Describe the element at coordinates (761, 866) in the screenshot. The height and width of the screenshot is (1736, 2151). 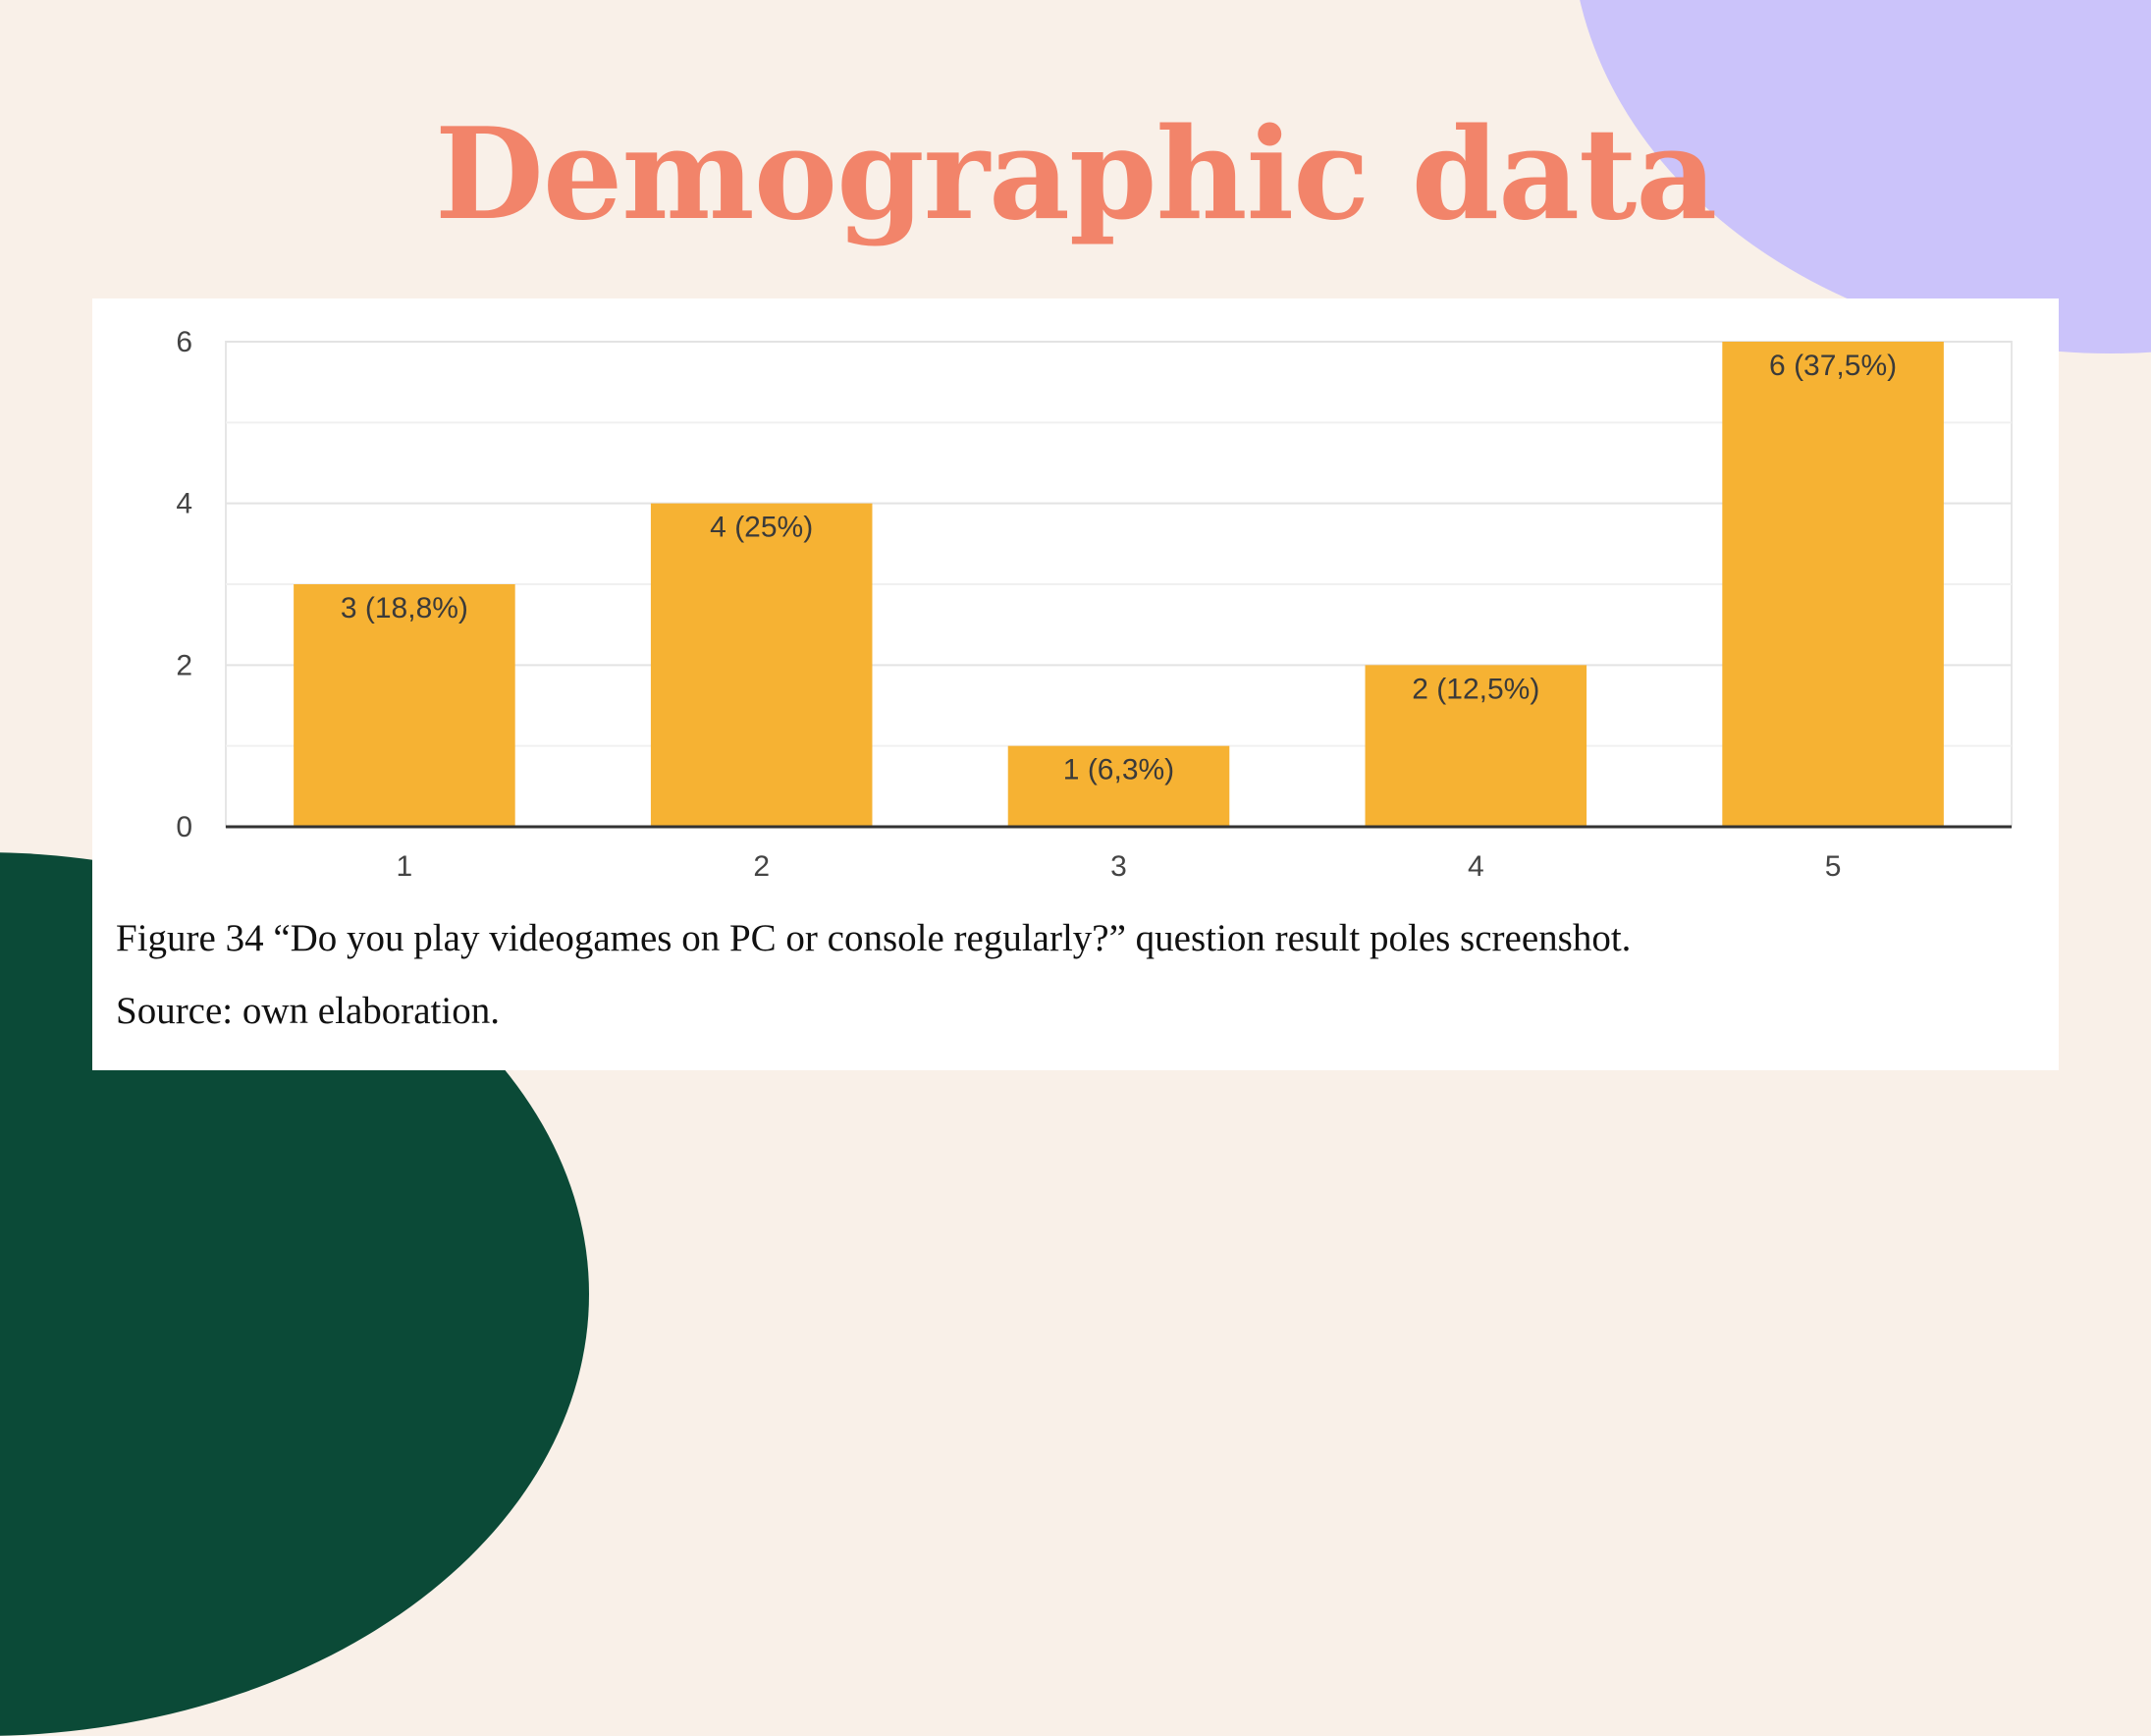
I see `x-tick-label: 2` at that location.